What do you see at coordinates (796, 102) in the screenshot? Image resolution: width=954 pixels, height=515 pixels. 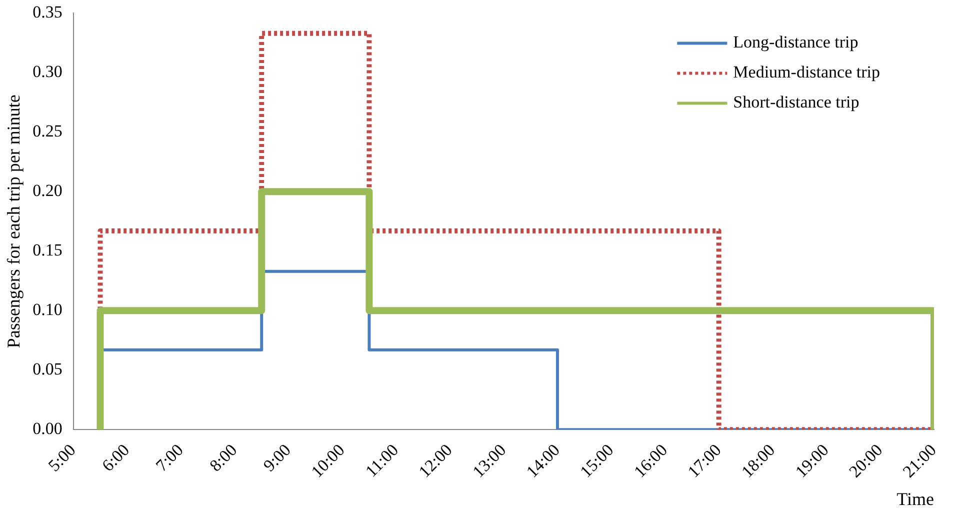 I see `legend-label: Short-distance trip` at bounding box center [796, 102].